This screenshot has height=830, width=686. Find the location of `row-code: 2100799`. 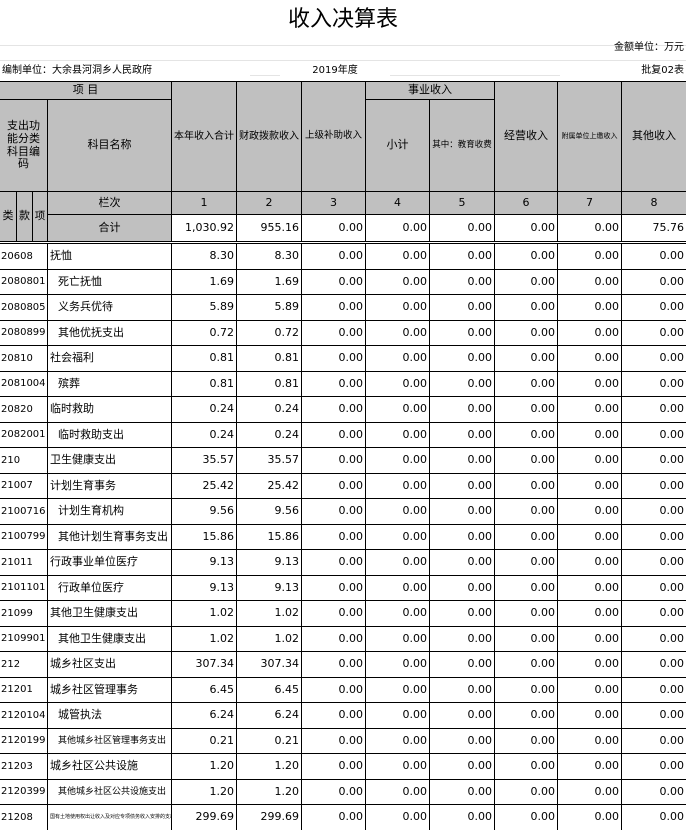

row-code: 2100799 is located at coordinates (24, 537).